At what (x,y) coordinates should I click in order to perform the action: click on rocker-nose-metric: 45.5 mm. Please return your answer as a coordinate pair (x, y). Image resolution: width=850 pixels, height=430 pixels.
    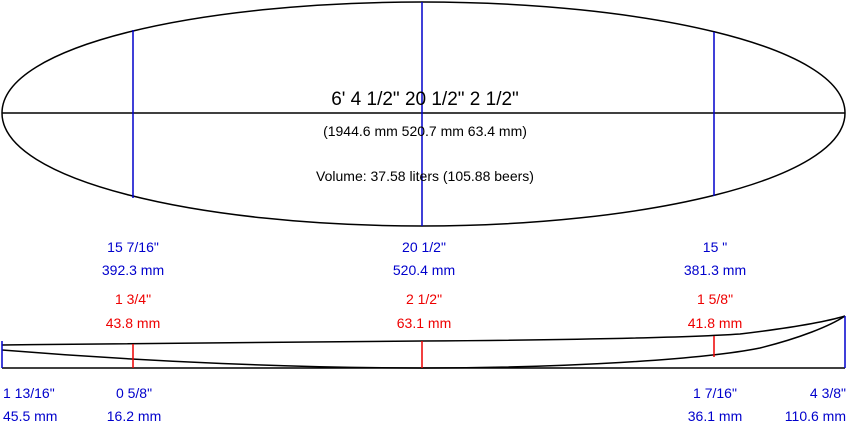
    Looking at the image, I should click on (30, 416).